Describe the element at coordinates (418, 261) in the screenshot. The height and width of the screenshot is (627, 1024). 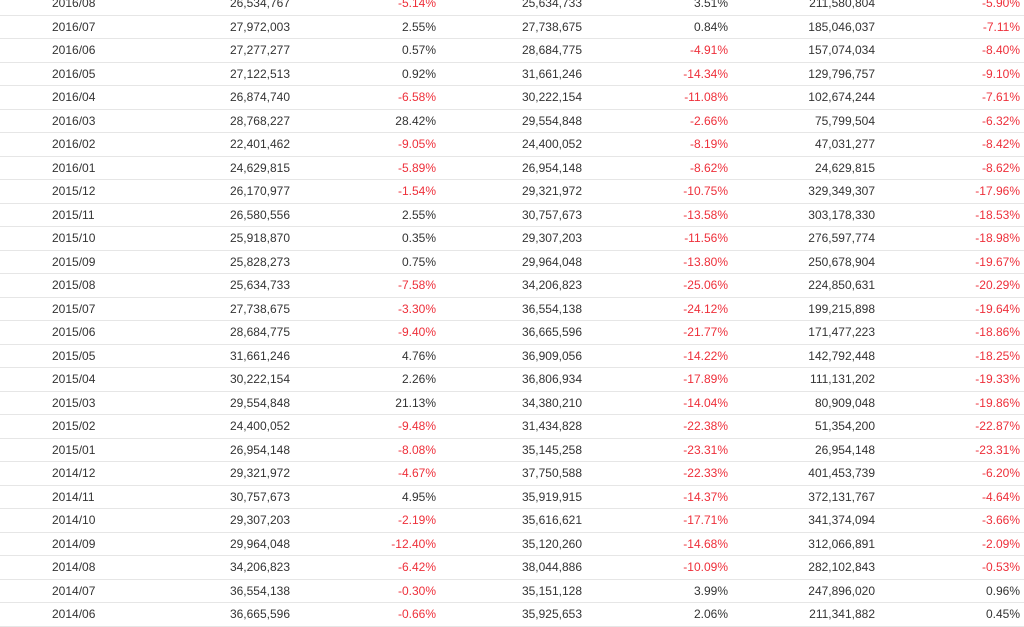
I see `change-a-cell: 0.75%` at that location.